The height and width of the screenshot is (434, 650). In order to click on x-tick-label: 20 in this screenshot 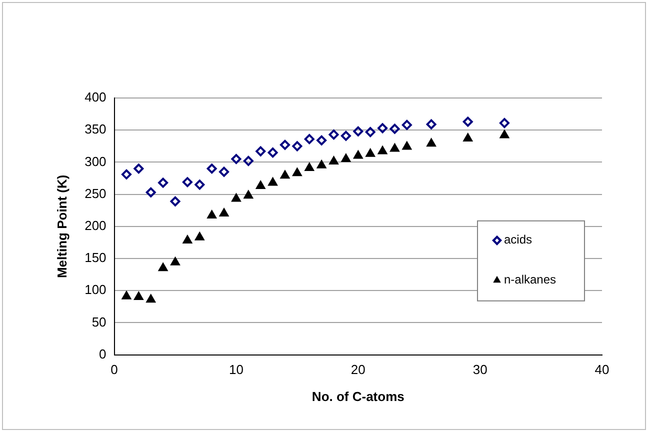, I will do `click(358, 370)`.